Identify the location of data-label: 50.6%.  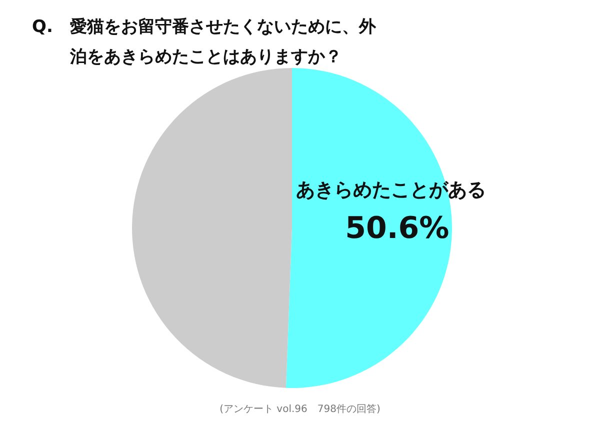
(397, 228).